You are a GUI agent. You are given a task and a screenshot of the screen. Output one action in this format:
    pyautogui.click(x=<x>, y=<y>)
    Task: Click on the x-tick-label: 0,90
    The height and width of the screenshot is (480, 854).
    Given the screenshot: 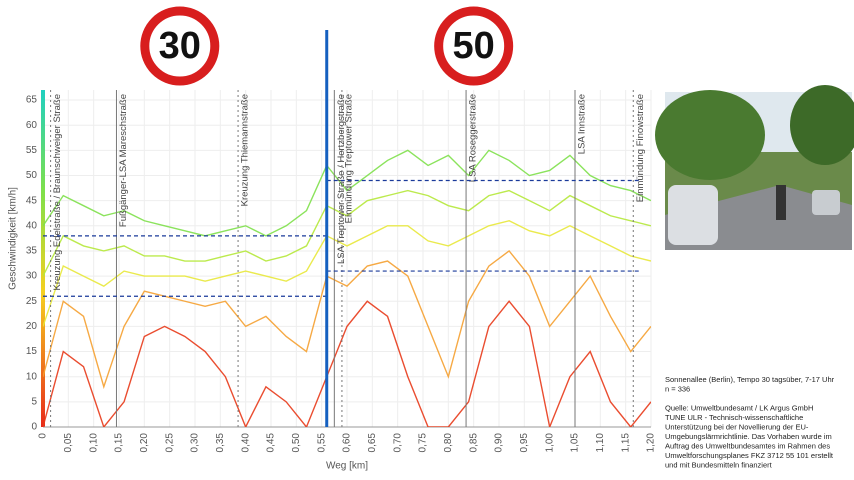 What is the action you would take?
    pyautogui.click(x=499, y=443)
    